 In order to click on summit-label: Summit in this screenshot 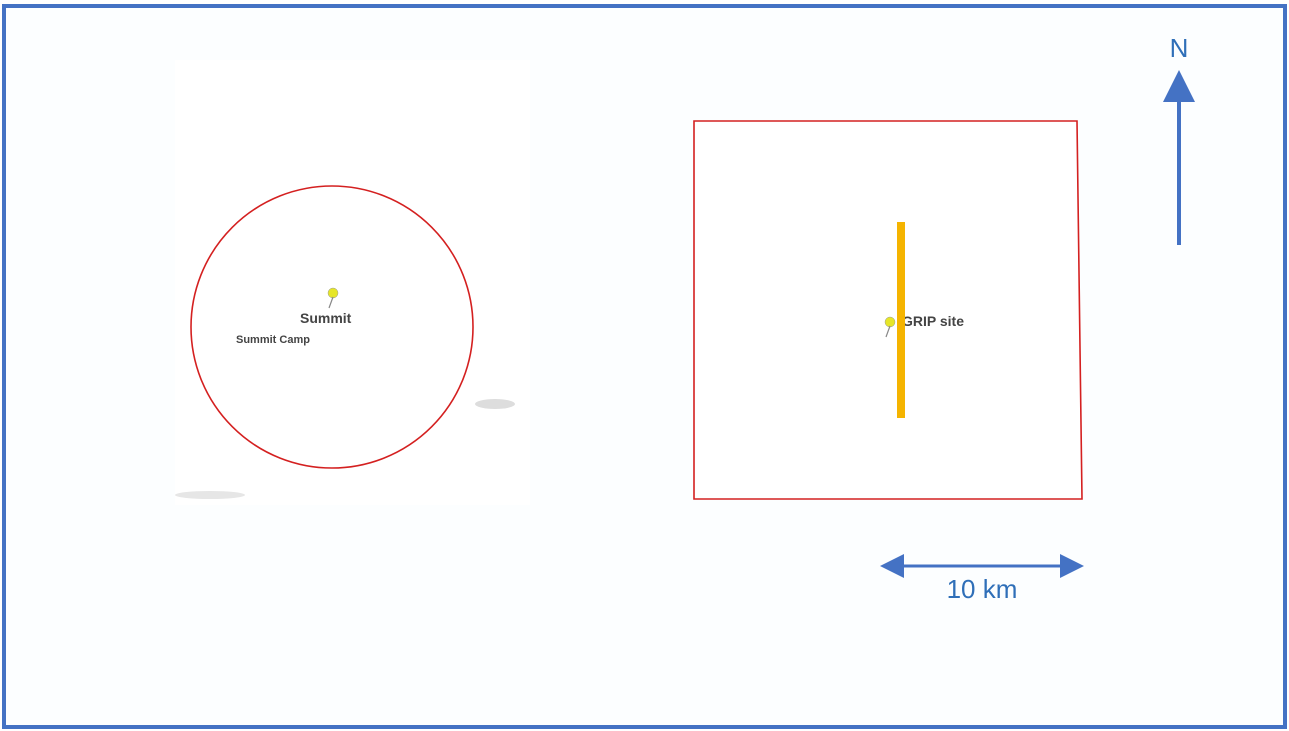, I will do `click(326, 318)`.